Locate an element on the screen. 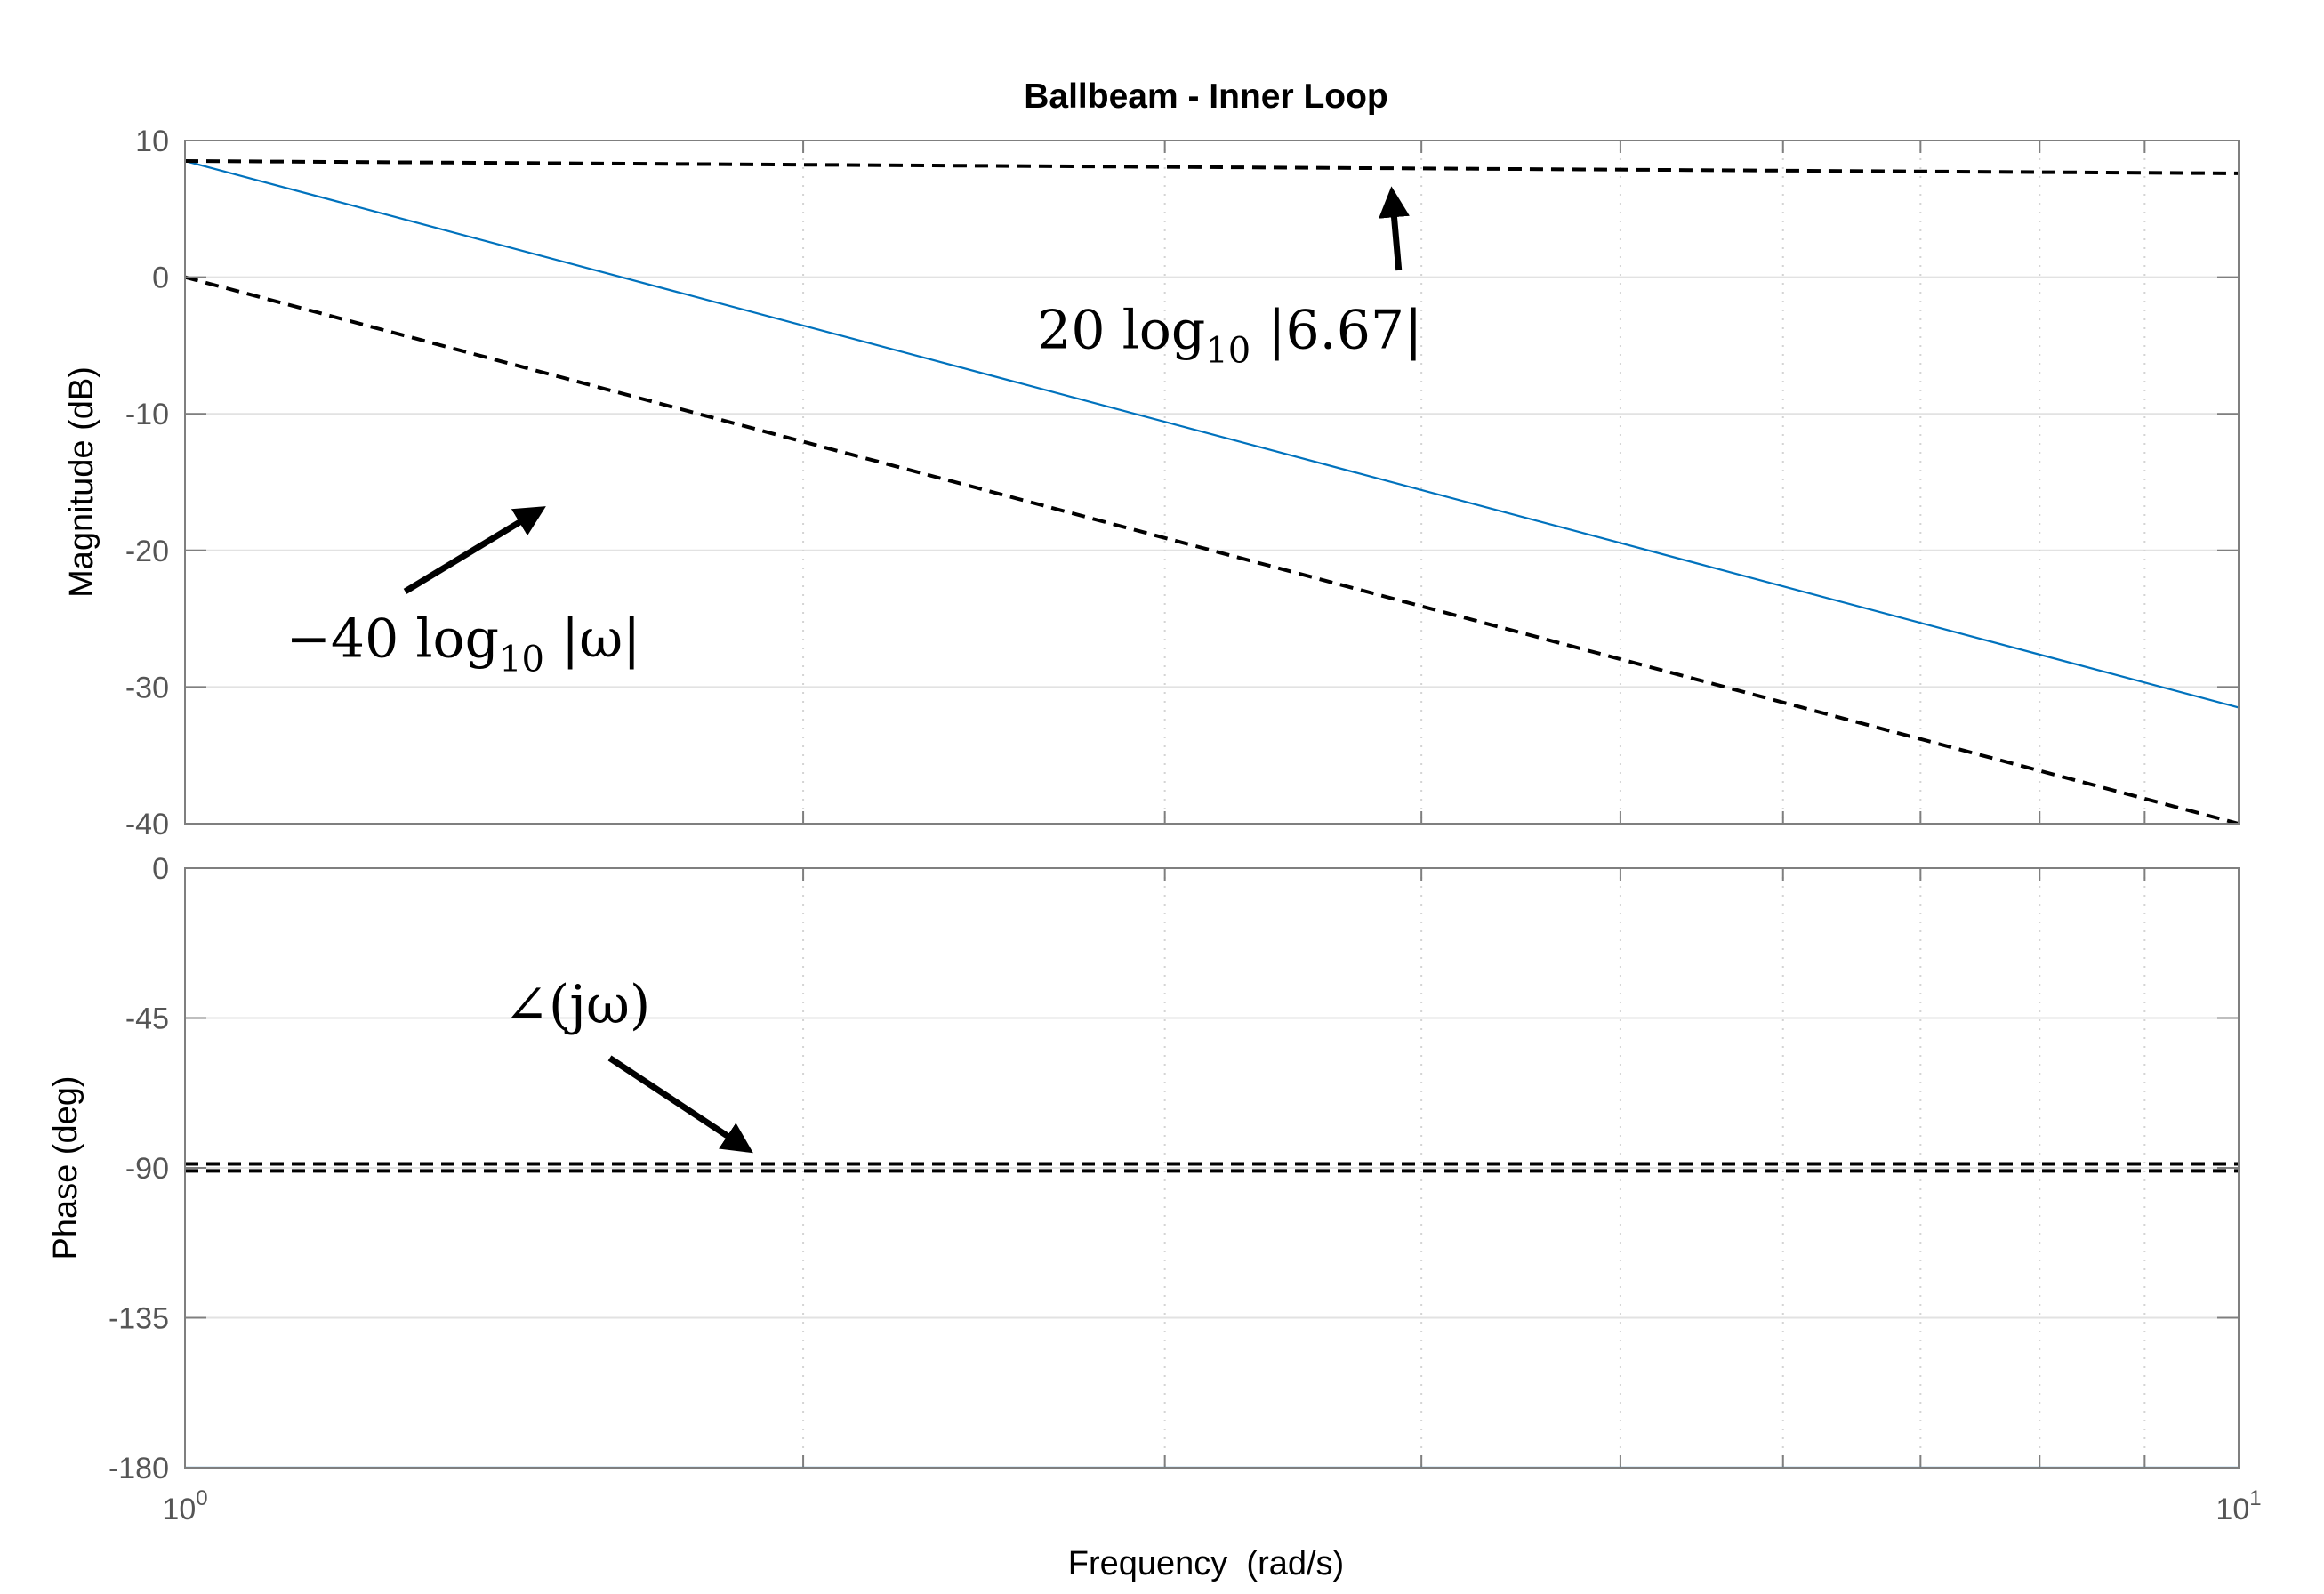 The height and width of the screenshot is (1594, 2324). x-tick-exponent: 1 is located at coordinates (2255, 1498).